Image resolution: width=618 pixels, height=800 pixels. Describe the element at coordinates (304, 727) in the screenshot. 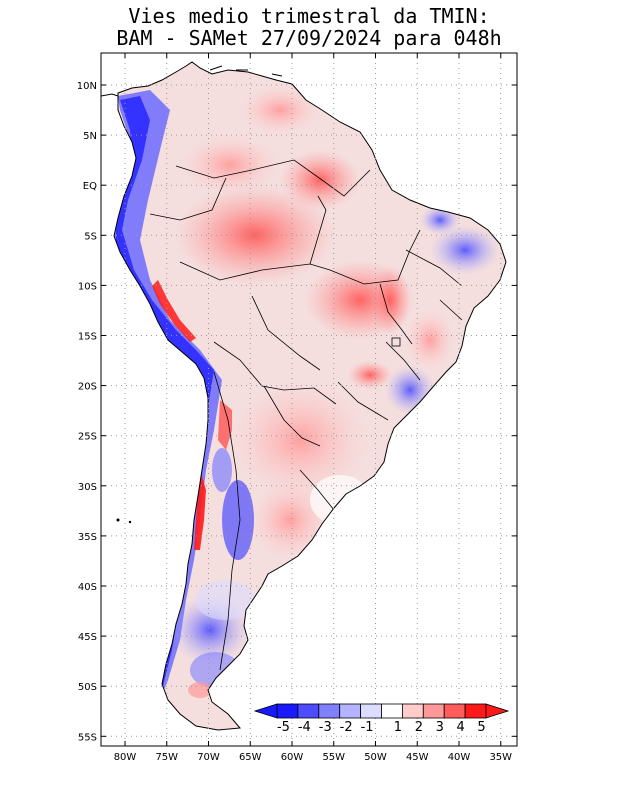

I see `colorbar-label: -4` at that location.